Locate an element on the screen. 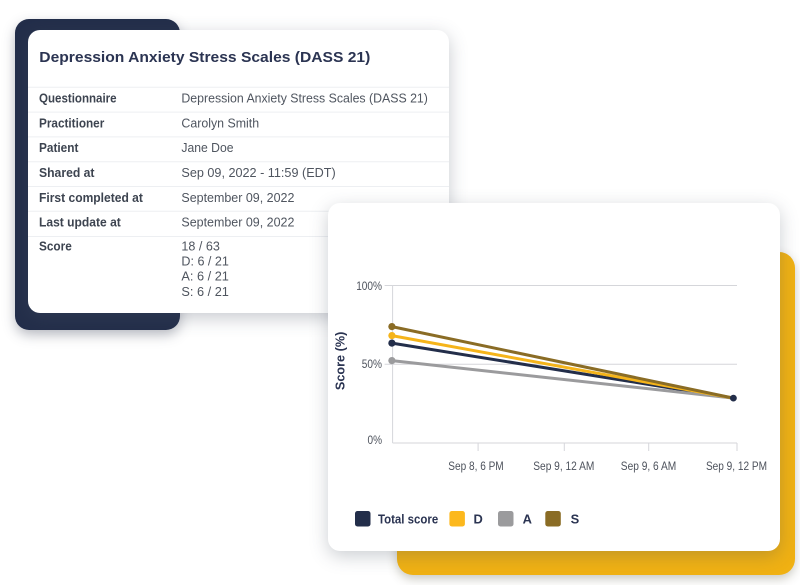 This screenshot has height=585, width=800. svg-text: Sep 8, 6 PM is located at coordinates (475, 466).